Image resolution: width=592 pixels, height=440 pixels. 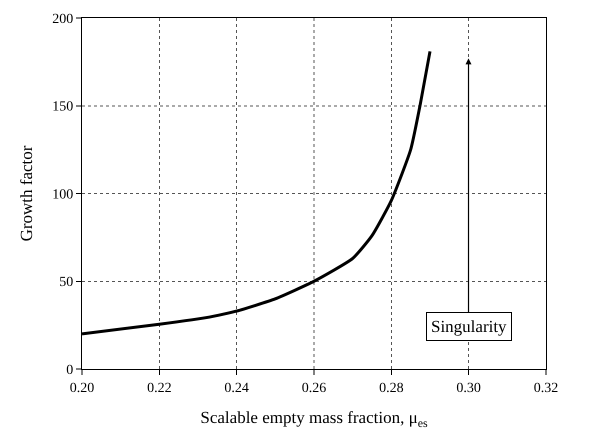 I want to click on y-tick-label: 200, so click(x=63, y=19).